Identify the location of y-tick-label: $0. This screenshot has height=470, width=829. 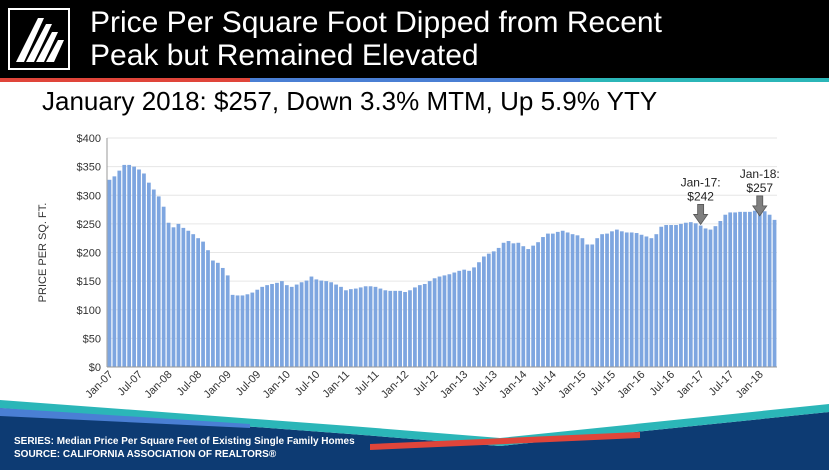
(95, 368).